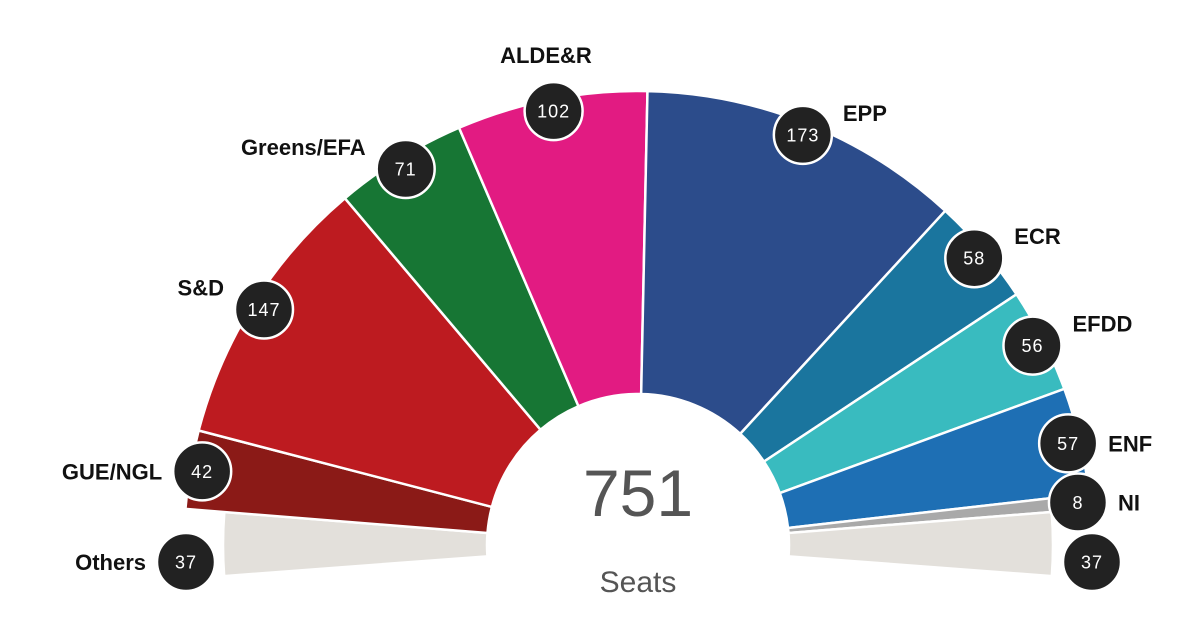  I want to click on badge-ecr, so click(974, 258).